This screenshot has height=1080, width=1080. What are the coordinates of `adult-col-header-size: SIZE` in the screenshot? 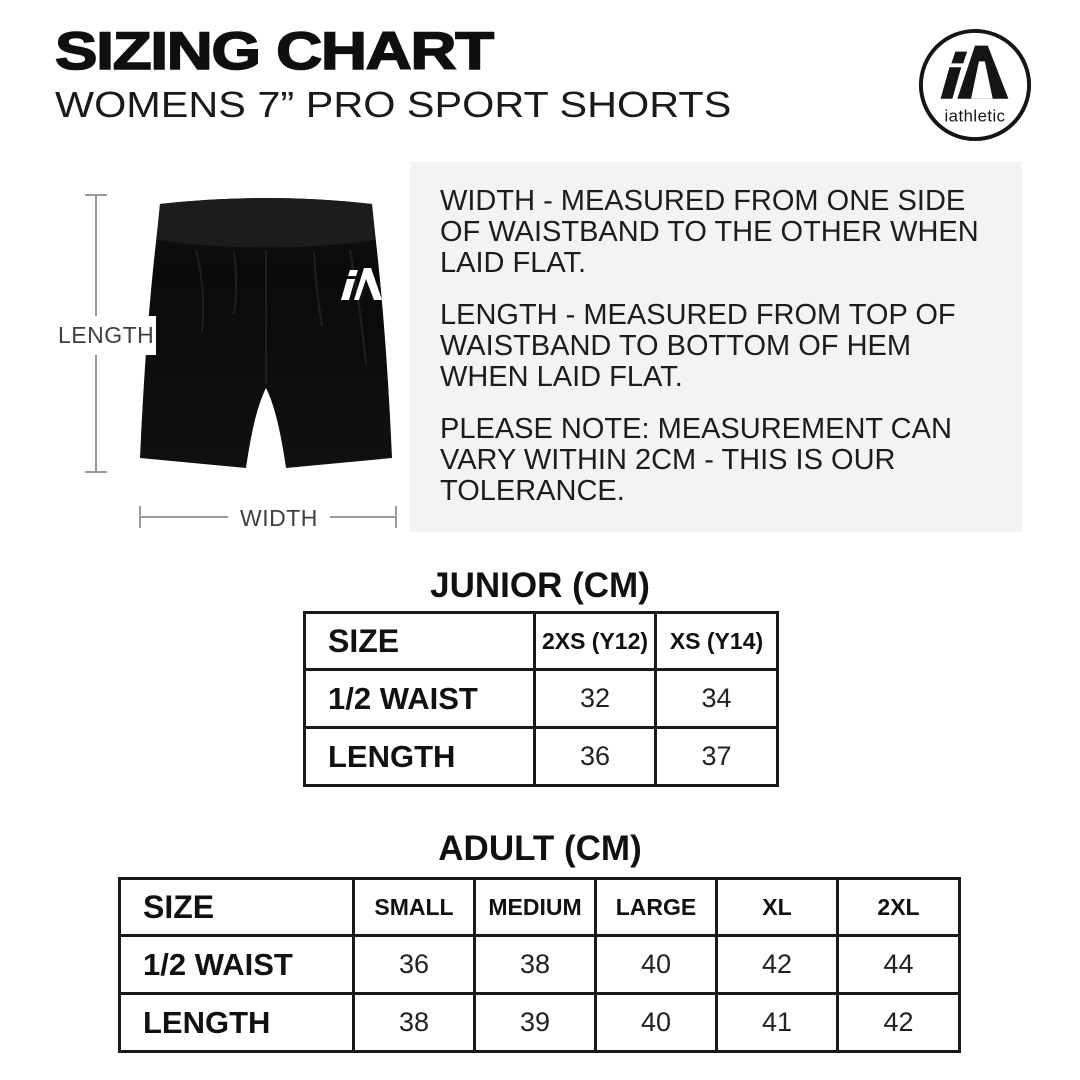 It's located at (236, 907).